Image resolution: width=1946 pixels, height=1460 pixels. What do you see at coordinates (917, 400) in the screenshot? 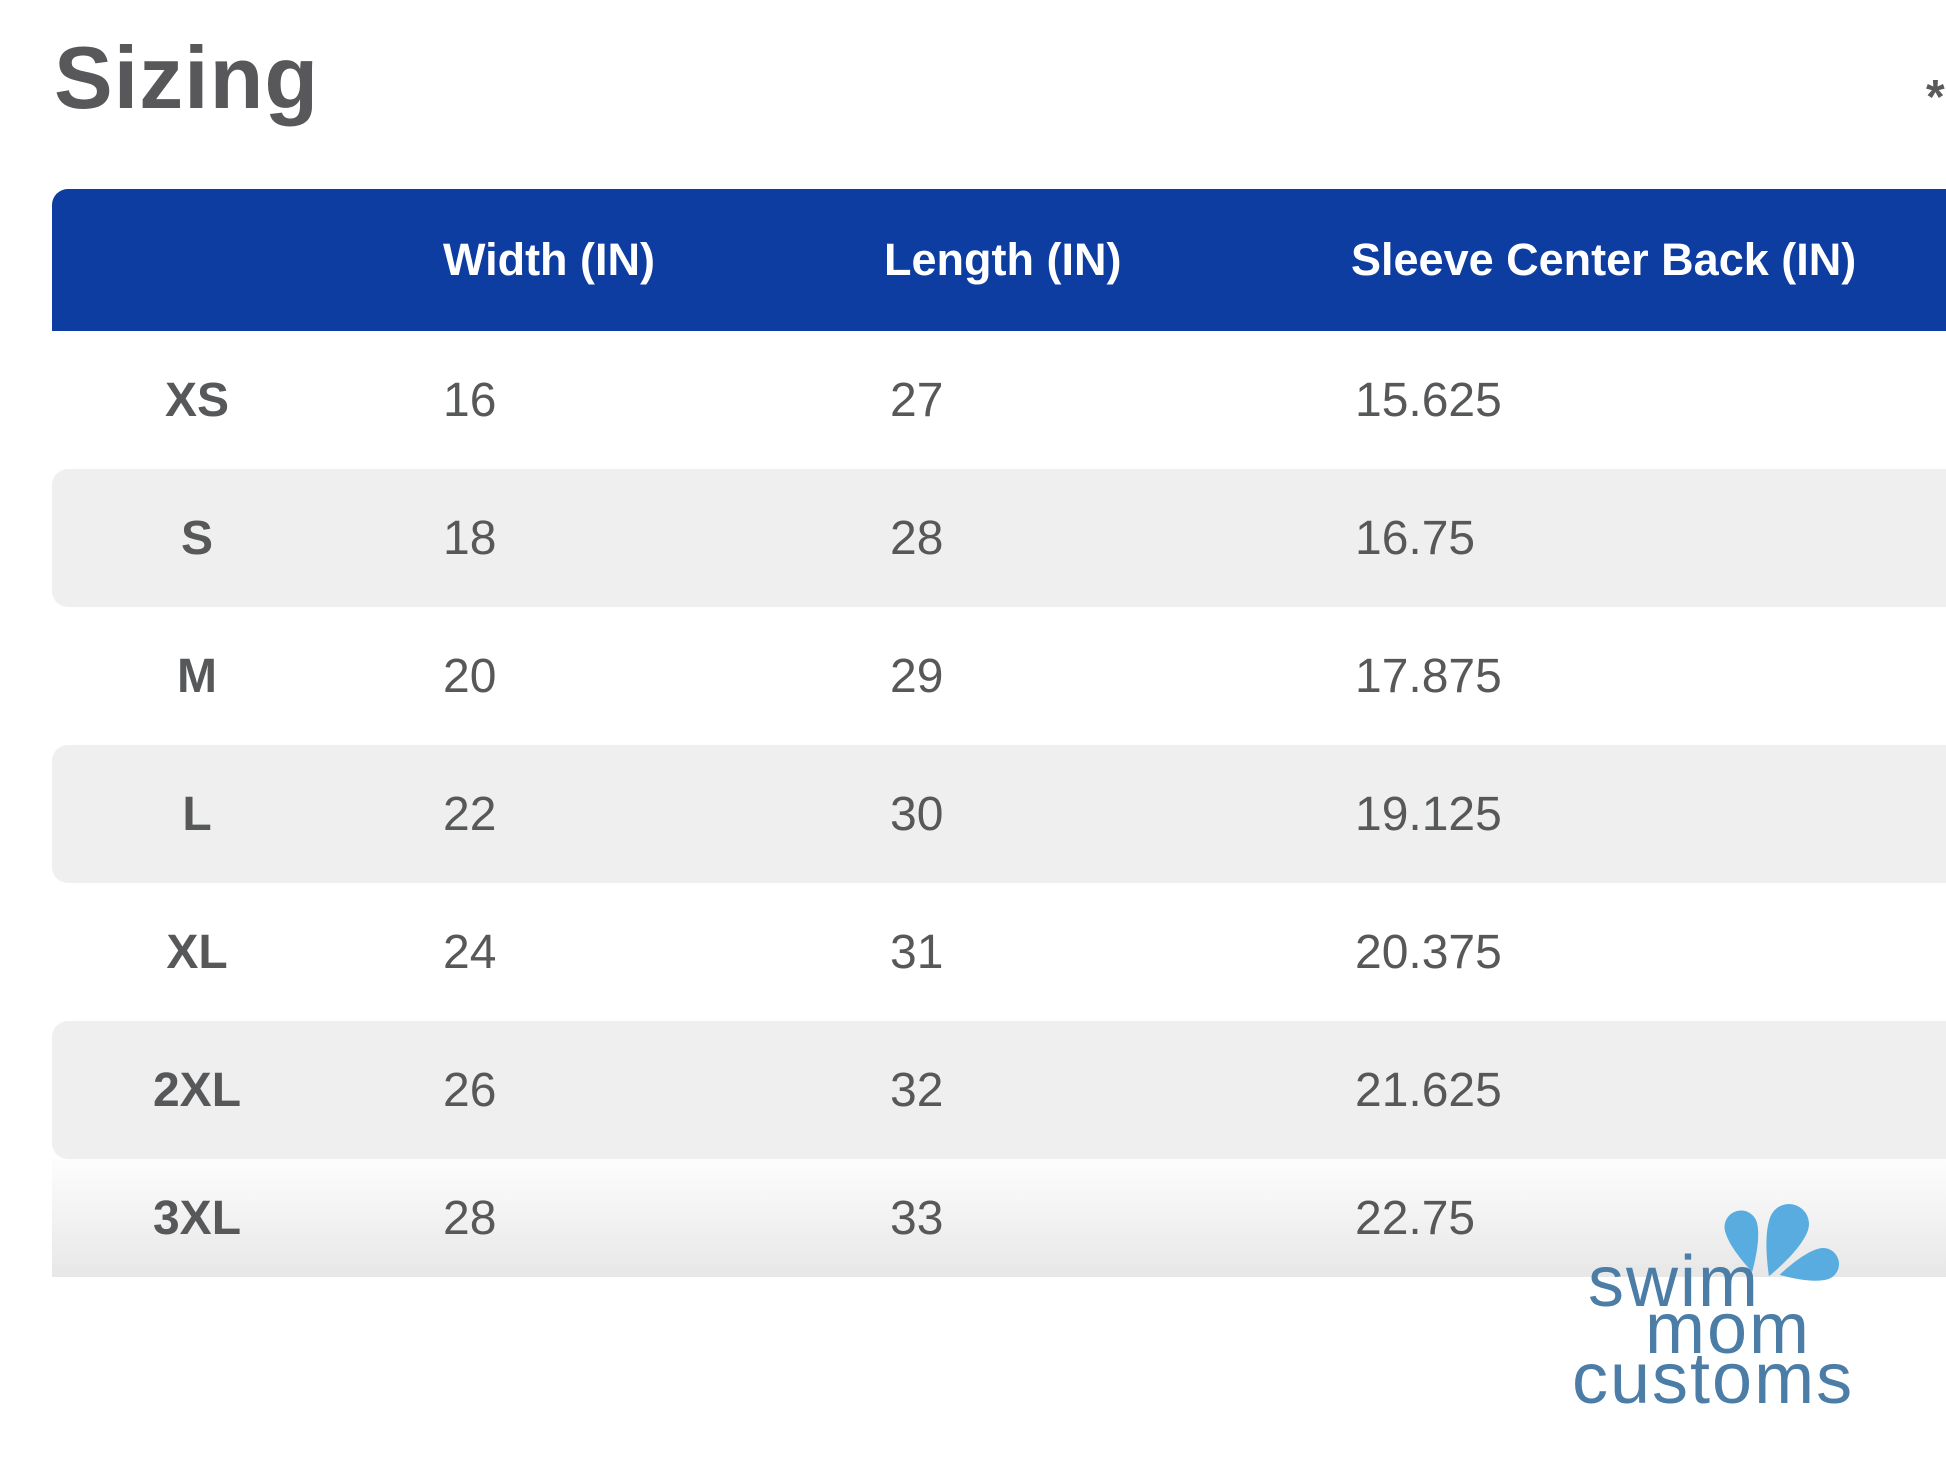
I see `length-value: 27` at bounding box center [917, 400].